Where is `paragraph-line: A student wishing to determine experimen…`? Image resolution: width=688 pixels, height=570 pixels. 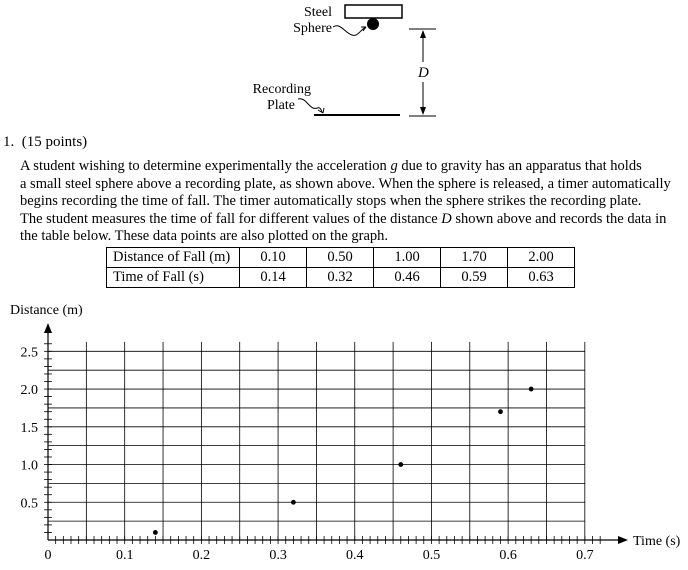 paragraph-line: A student wishing to determine experimen… is located at coordinates (354, 167).